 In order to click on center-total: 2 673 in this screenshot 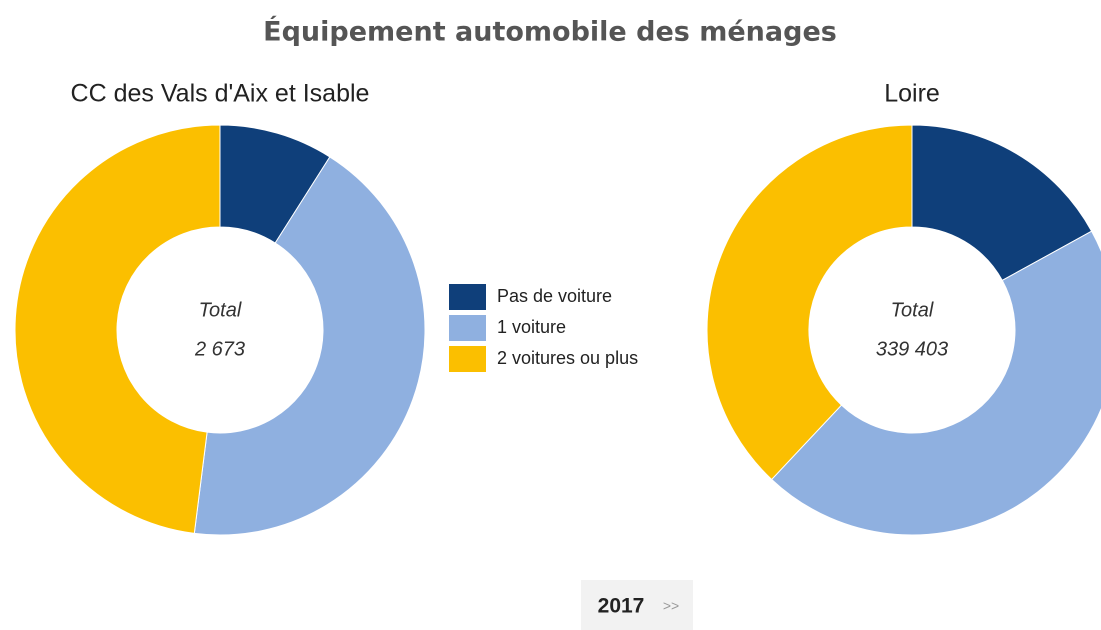, I will do `click(219, 349)`.